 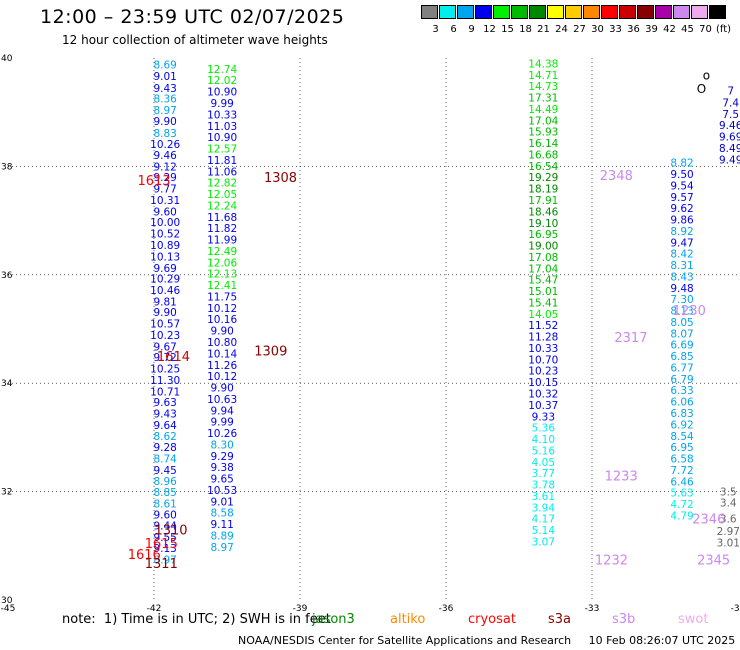 I want to click on wave-height-label: 3.77, so click(x=543, y=474).